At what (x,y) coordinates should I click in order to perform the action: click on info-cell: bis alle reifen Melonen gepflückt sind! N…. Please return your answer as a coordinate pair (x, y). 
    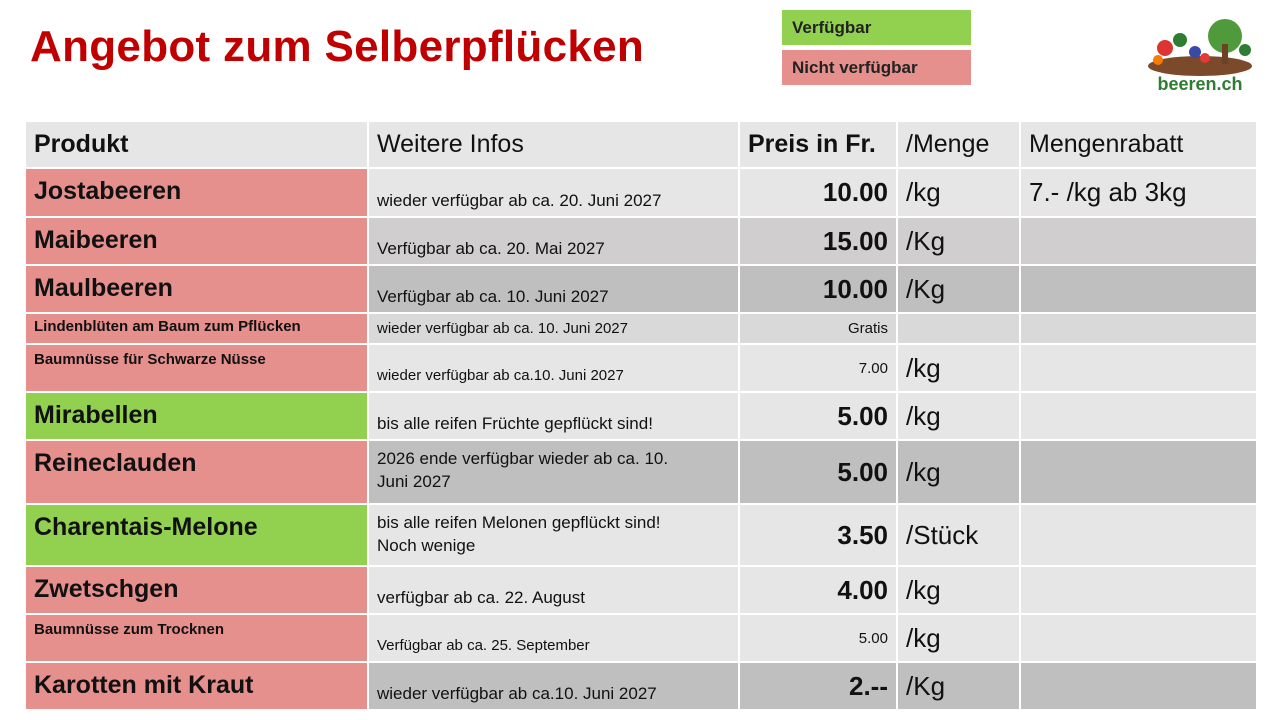
    Looking at the image, I should click on (553, 535).